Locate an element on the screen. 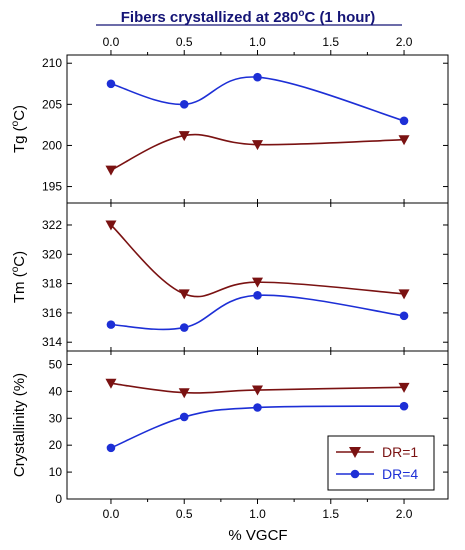  y-axis-tick-label: 195 is located at coordinates (52, 187).